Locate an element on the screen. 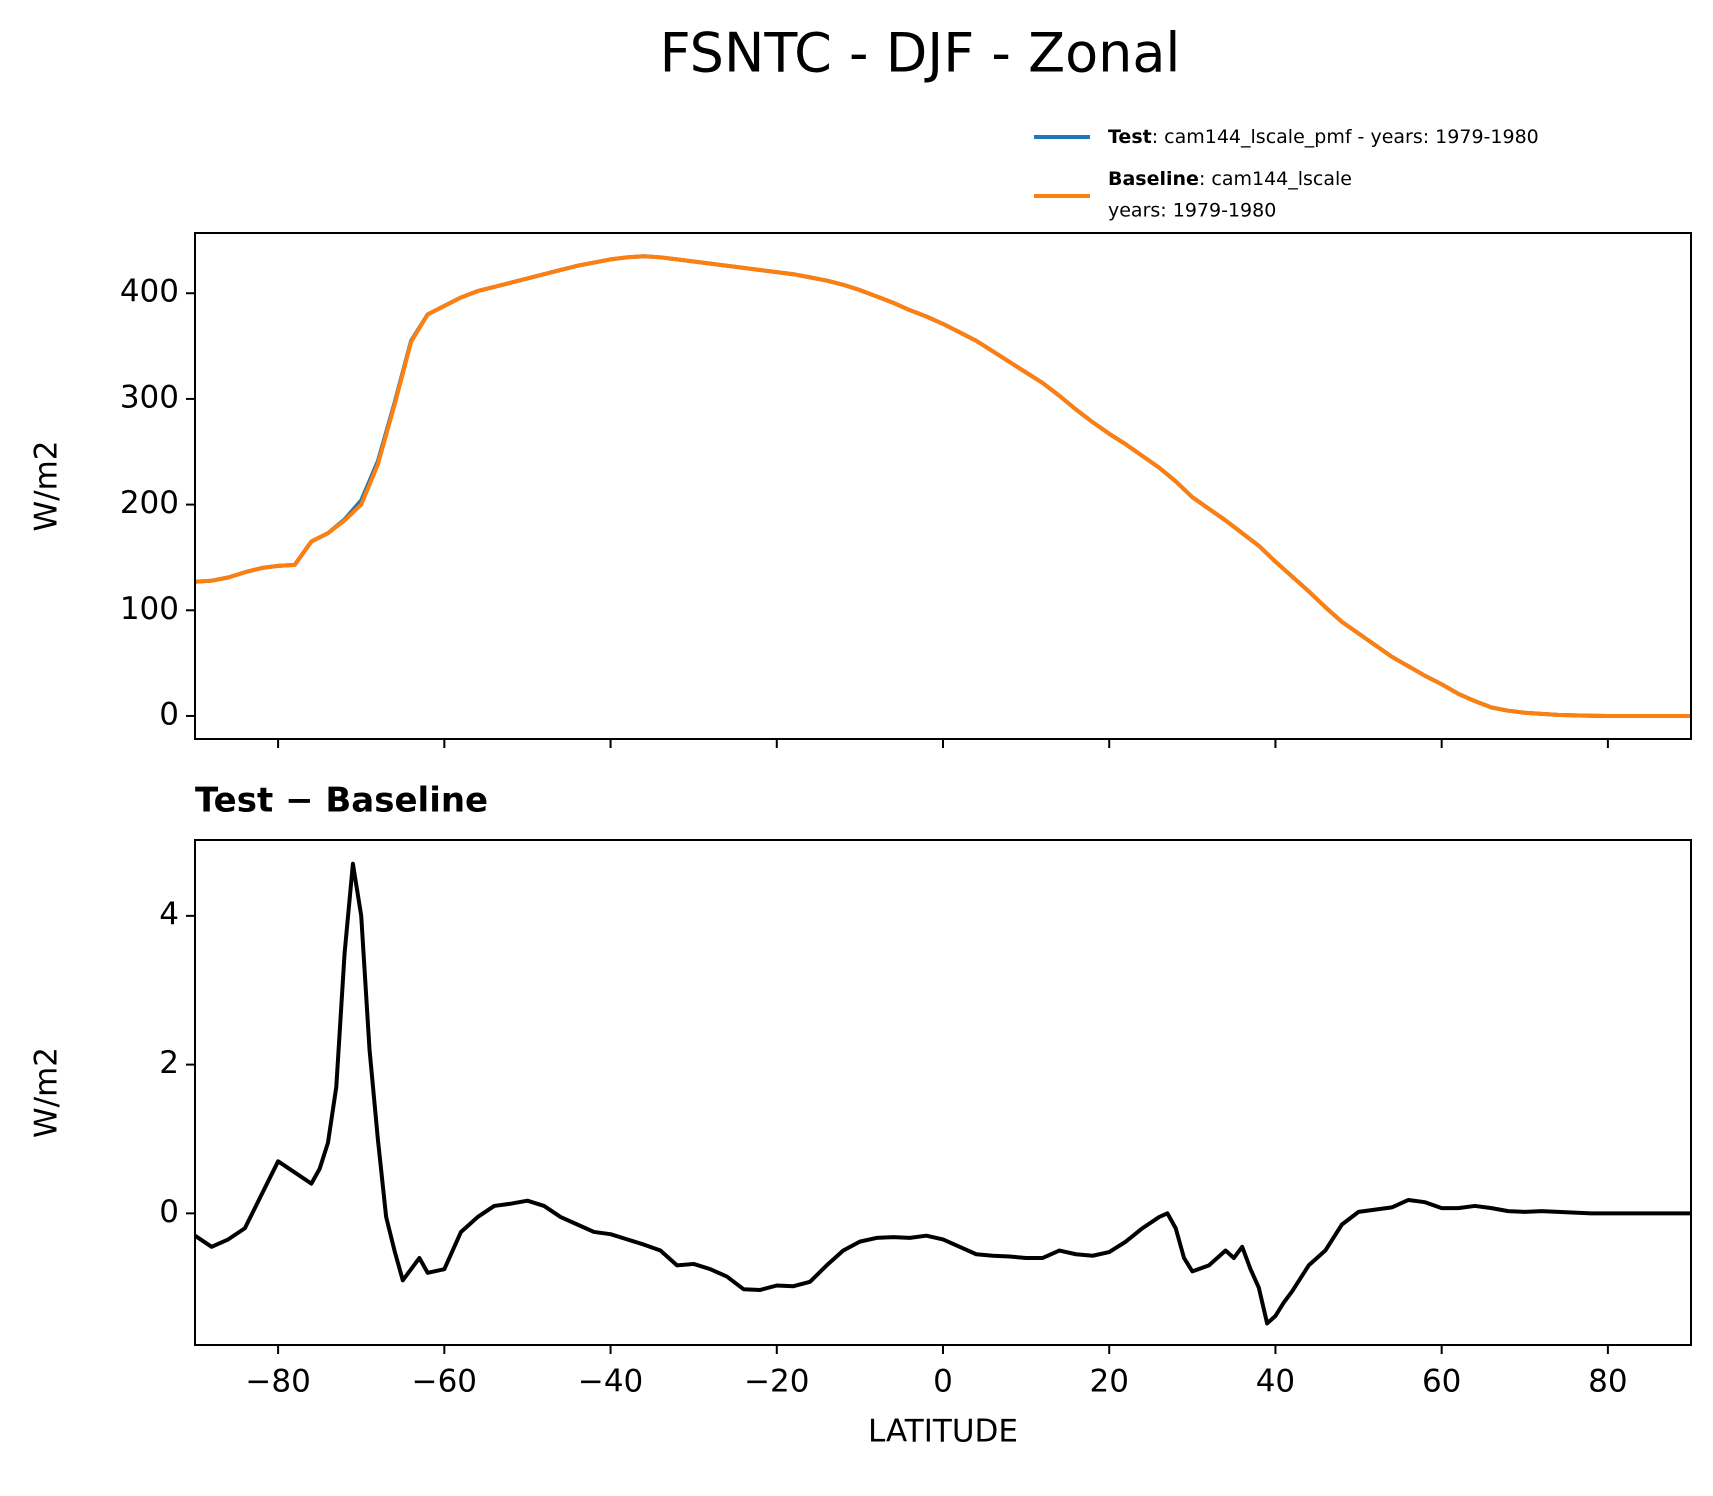 Image resolution: width=1713 pixels, height=1496 pixels. x-tick-label: −60 is located at coordinates (444, 1382).